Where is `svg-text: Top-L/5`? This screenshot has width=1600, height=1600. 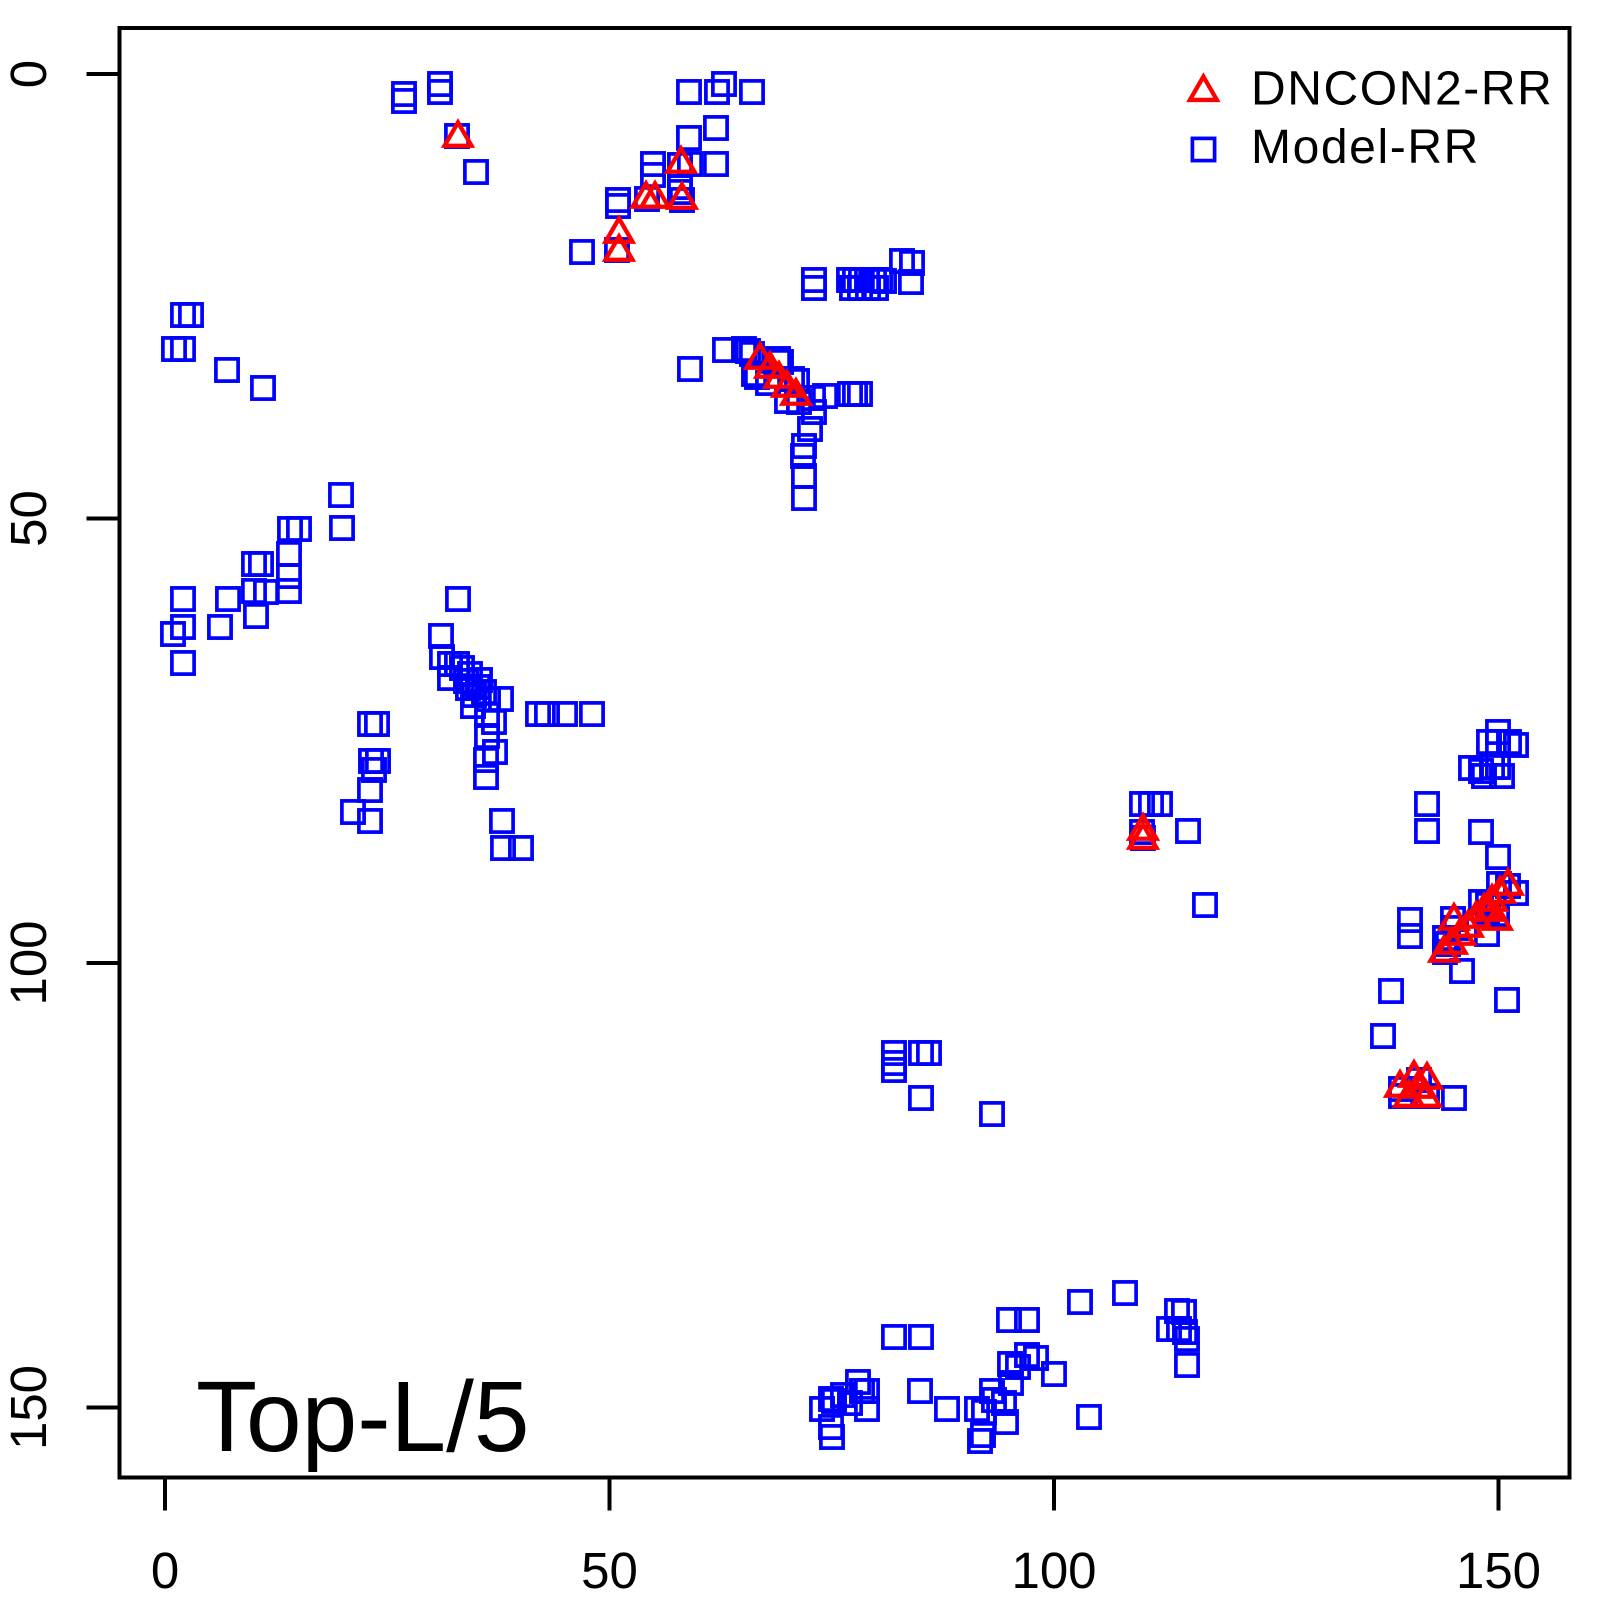 svg-text: Top-L/5 is located at coordinates (363, 1417).